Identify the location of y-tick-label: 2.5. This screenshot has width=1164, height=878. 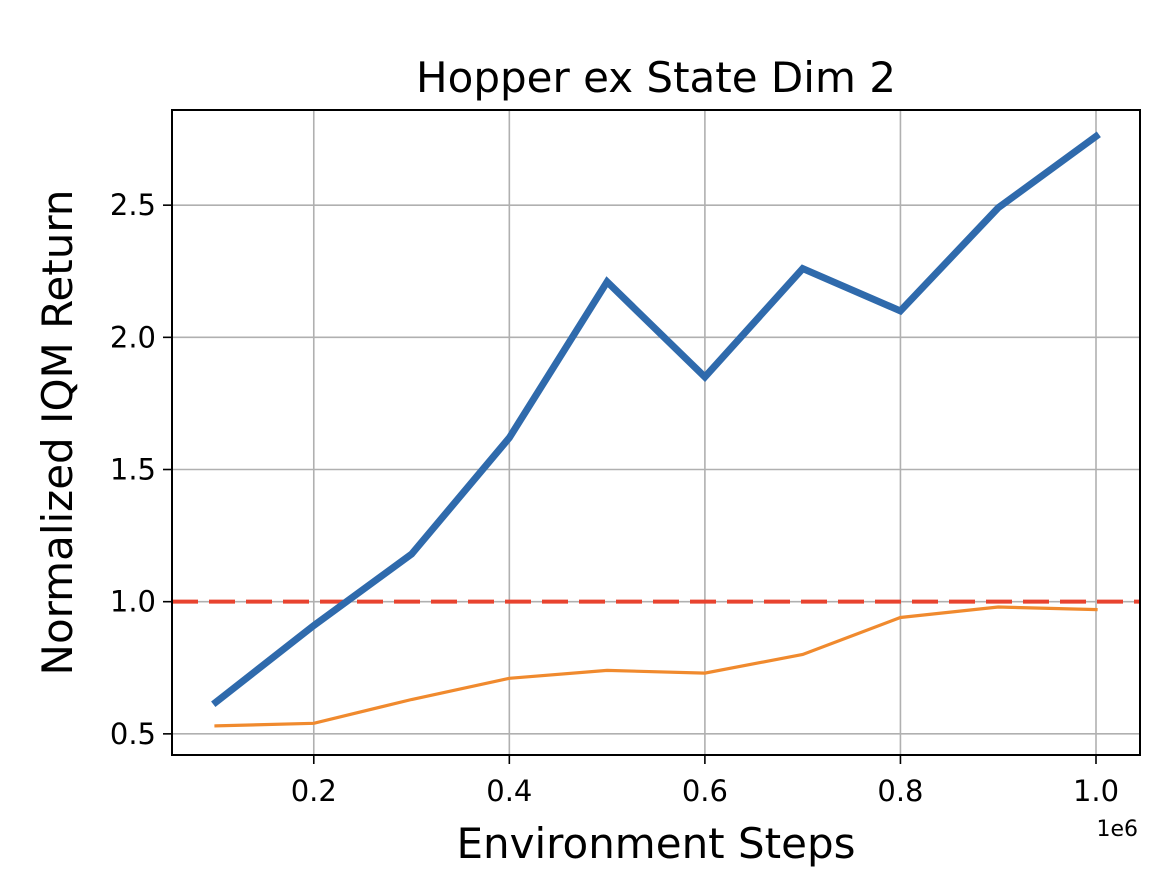
(133, 205).